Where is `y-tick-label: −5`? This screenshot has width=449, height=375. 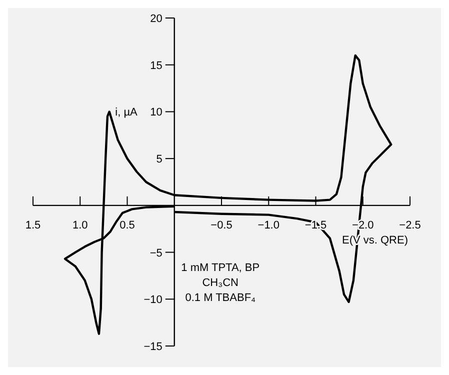
y-tick-label: −5 is located at coordinates (156, 253).